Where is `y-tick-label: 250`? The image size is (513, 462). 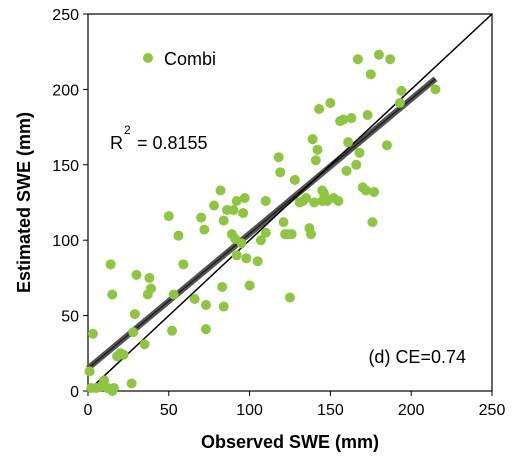
y-tick-label: 250 is located at coordinates (65, 15).